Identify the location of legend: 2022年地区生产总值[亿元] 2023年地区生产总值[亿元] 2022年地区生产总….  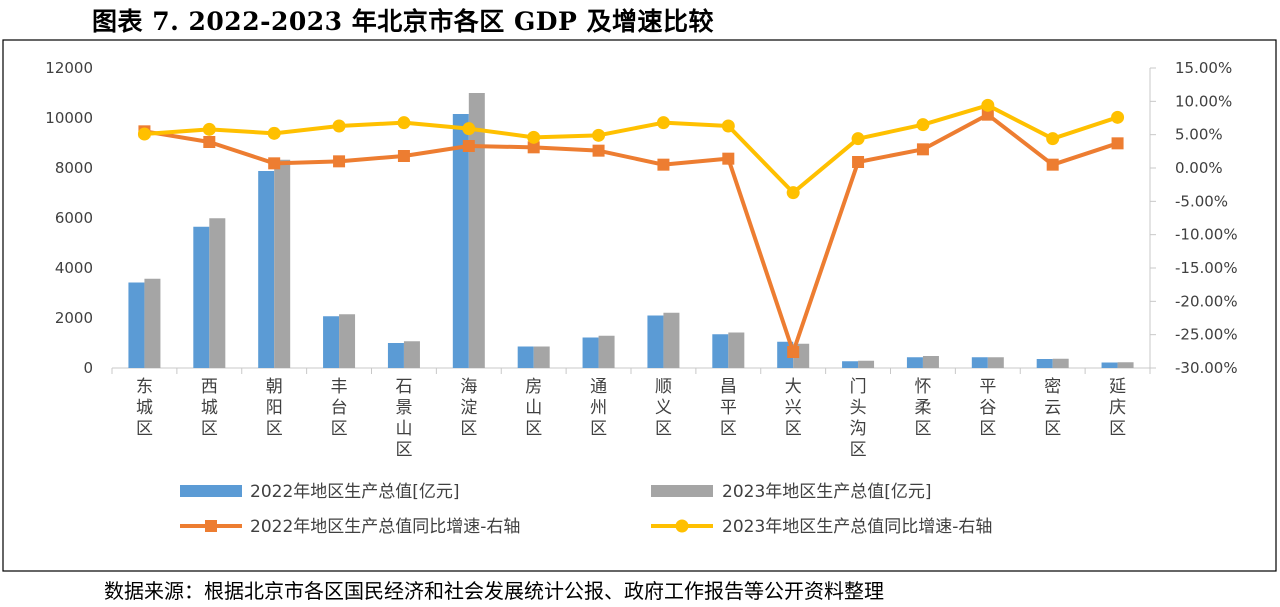
(586, 509).